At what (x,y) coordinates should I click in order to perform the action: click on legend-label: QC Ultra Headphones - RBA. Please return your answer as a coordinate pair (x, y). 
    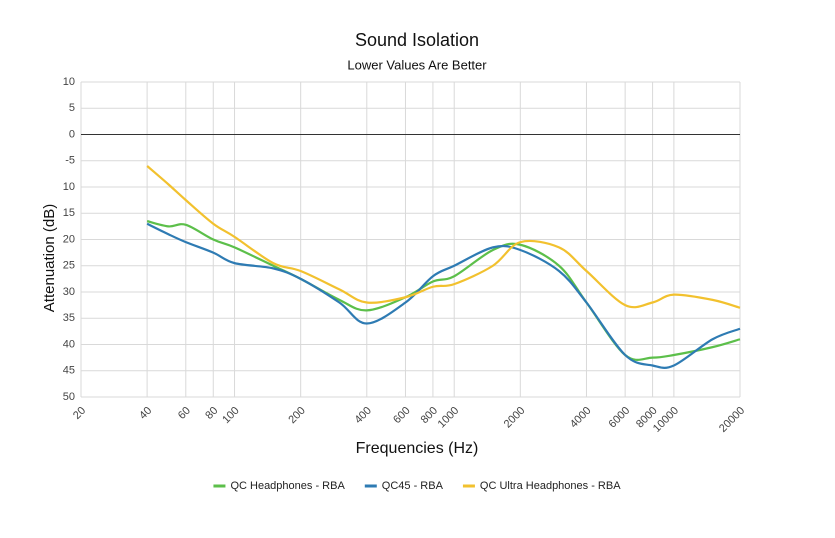
    Looking at the image, I should click on (550, 486).